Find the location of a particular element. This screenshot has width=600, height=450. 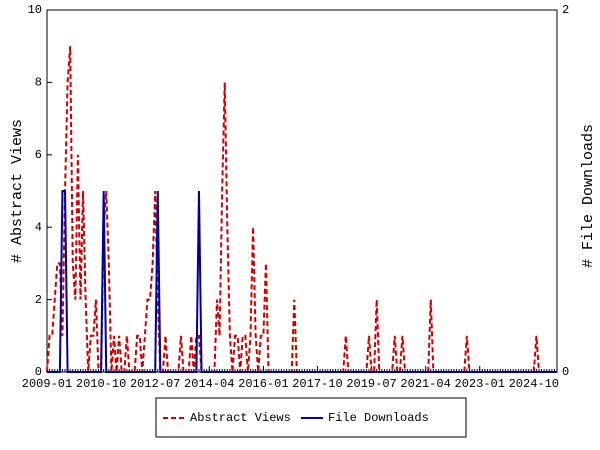

x-tick-label: 2024-10 is located at coordinates (534, 384).